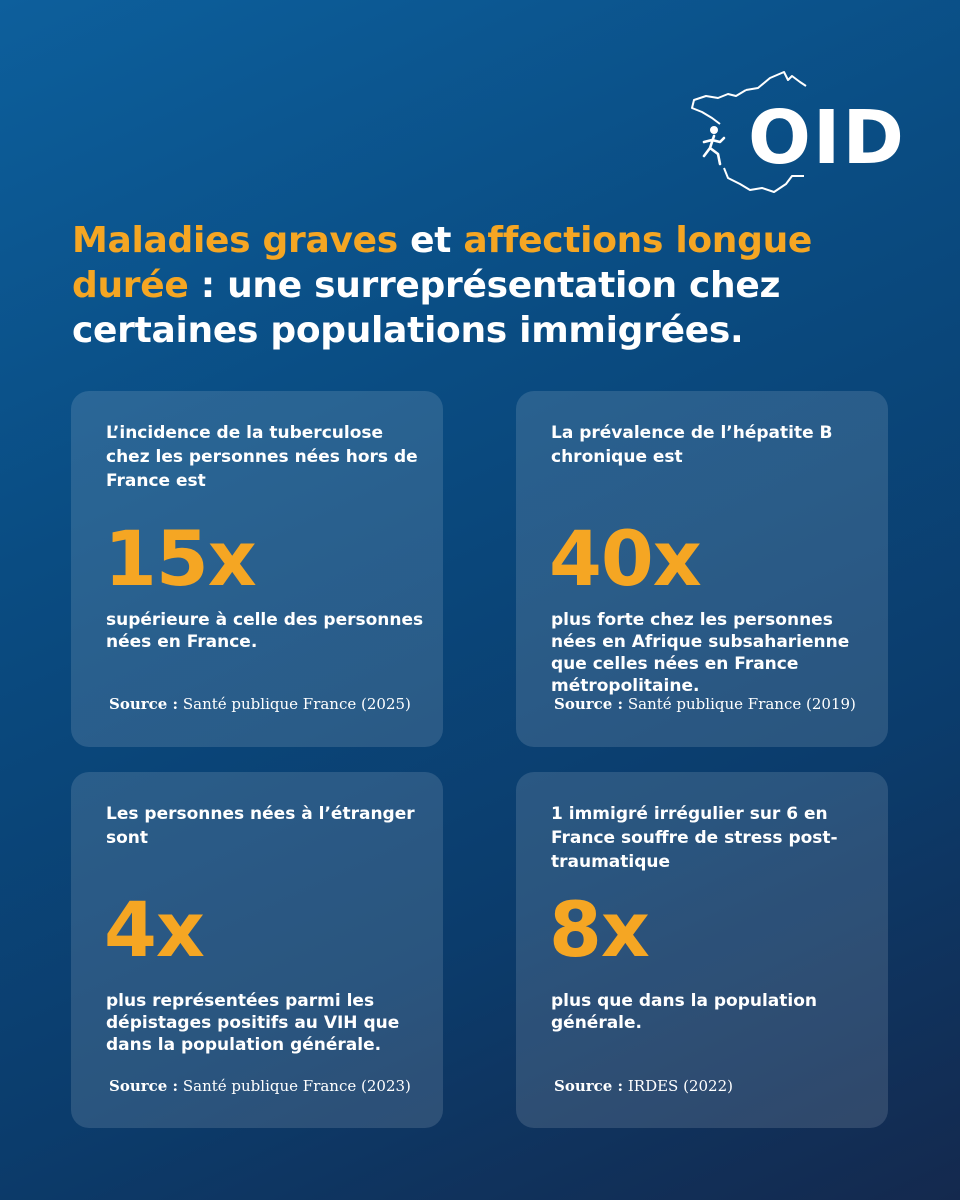  Describe the element at coordinates (260, 826) in the screenshot. I see `card-intro: Les personnes nées à l’étranger sont` at that location.